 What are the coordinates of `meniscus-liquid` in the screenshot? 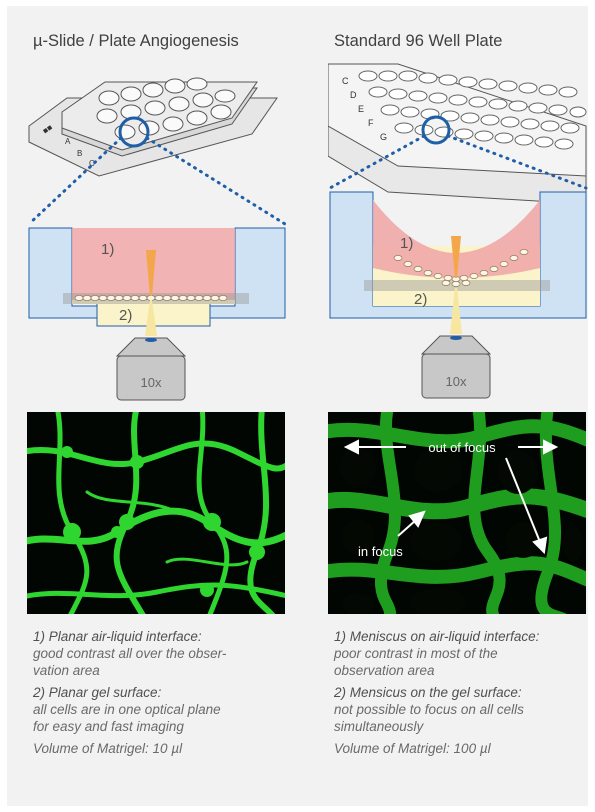 It's located at (456, 239).